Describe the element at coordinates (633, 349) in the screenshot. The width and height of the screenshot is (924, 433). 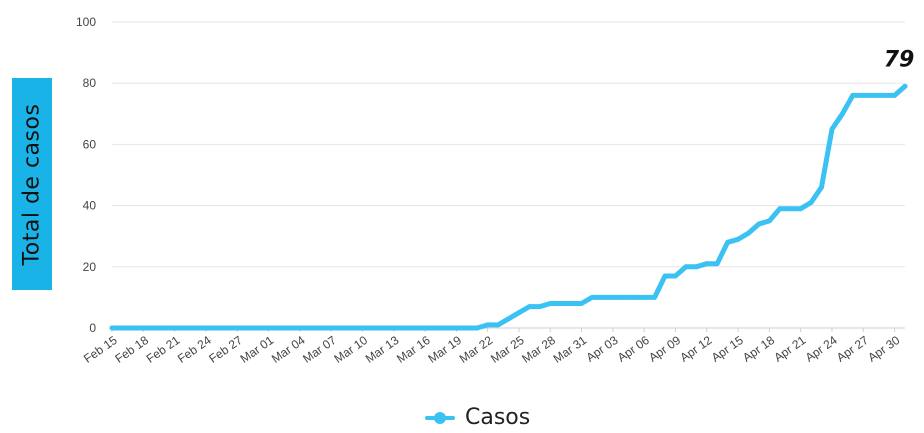
I see `x-tick-label-17: Apr 06` at that location.